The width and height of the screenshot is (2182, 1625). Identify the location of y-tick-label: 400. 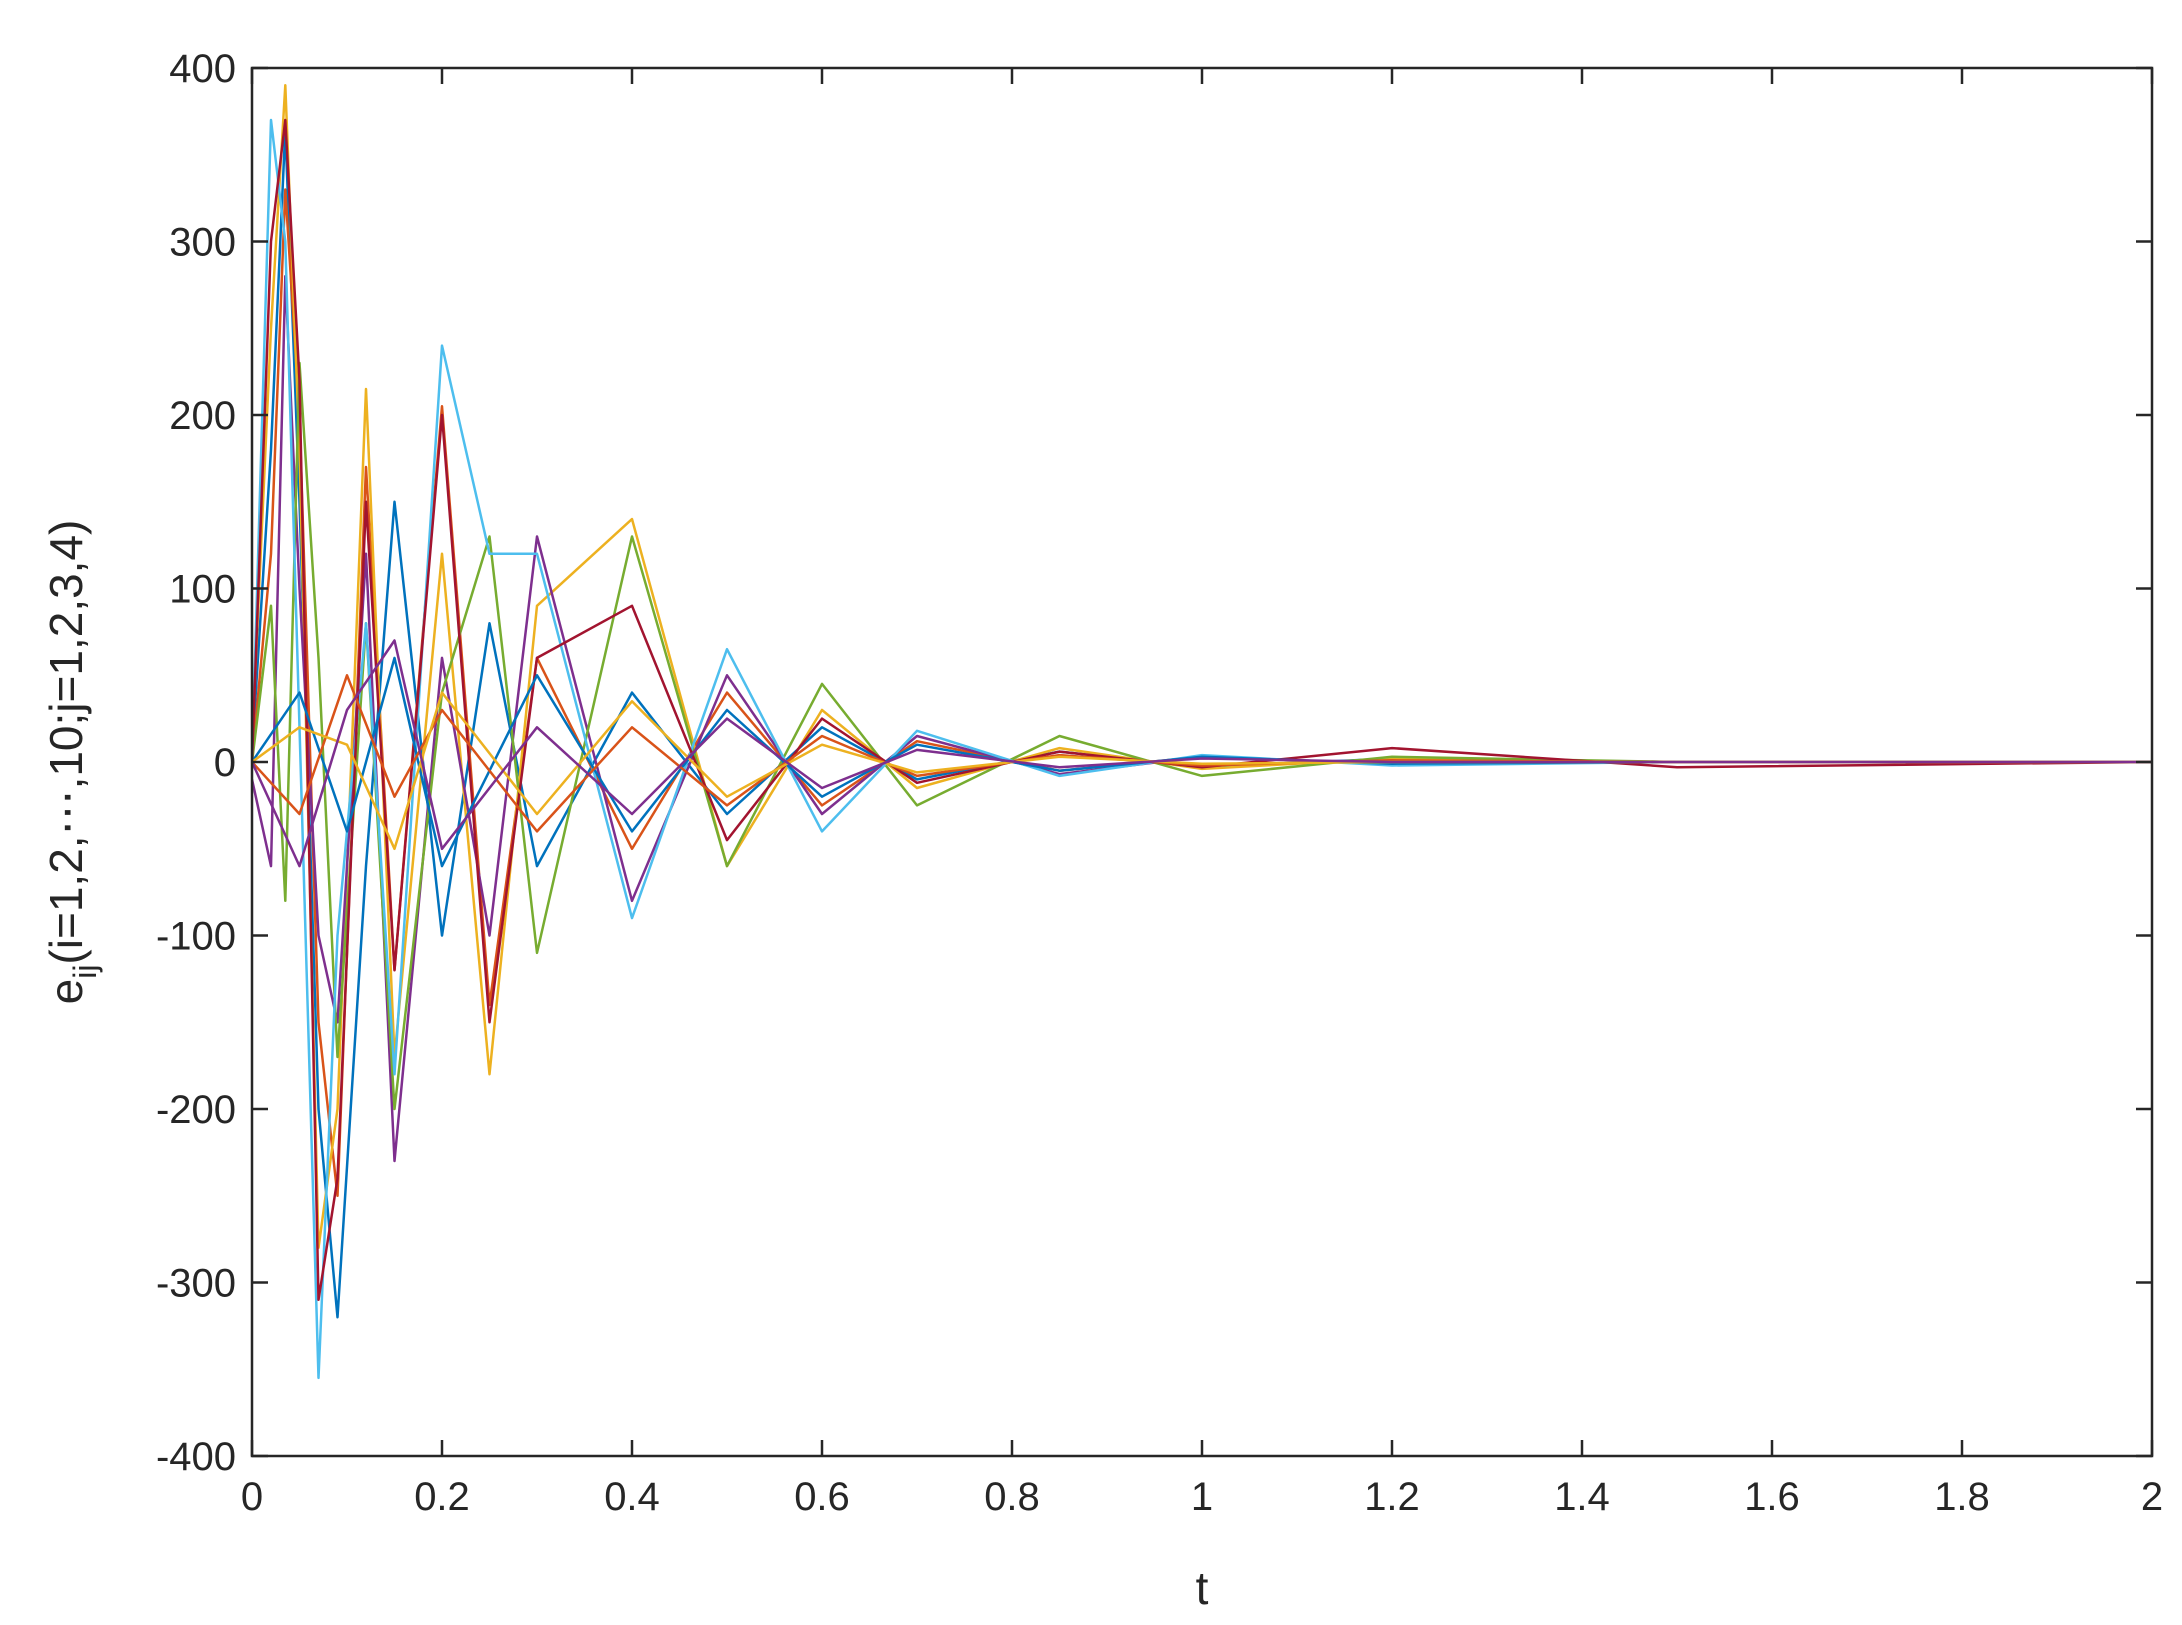
(202, 69).